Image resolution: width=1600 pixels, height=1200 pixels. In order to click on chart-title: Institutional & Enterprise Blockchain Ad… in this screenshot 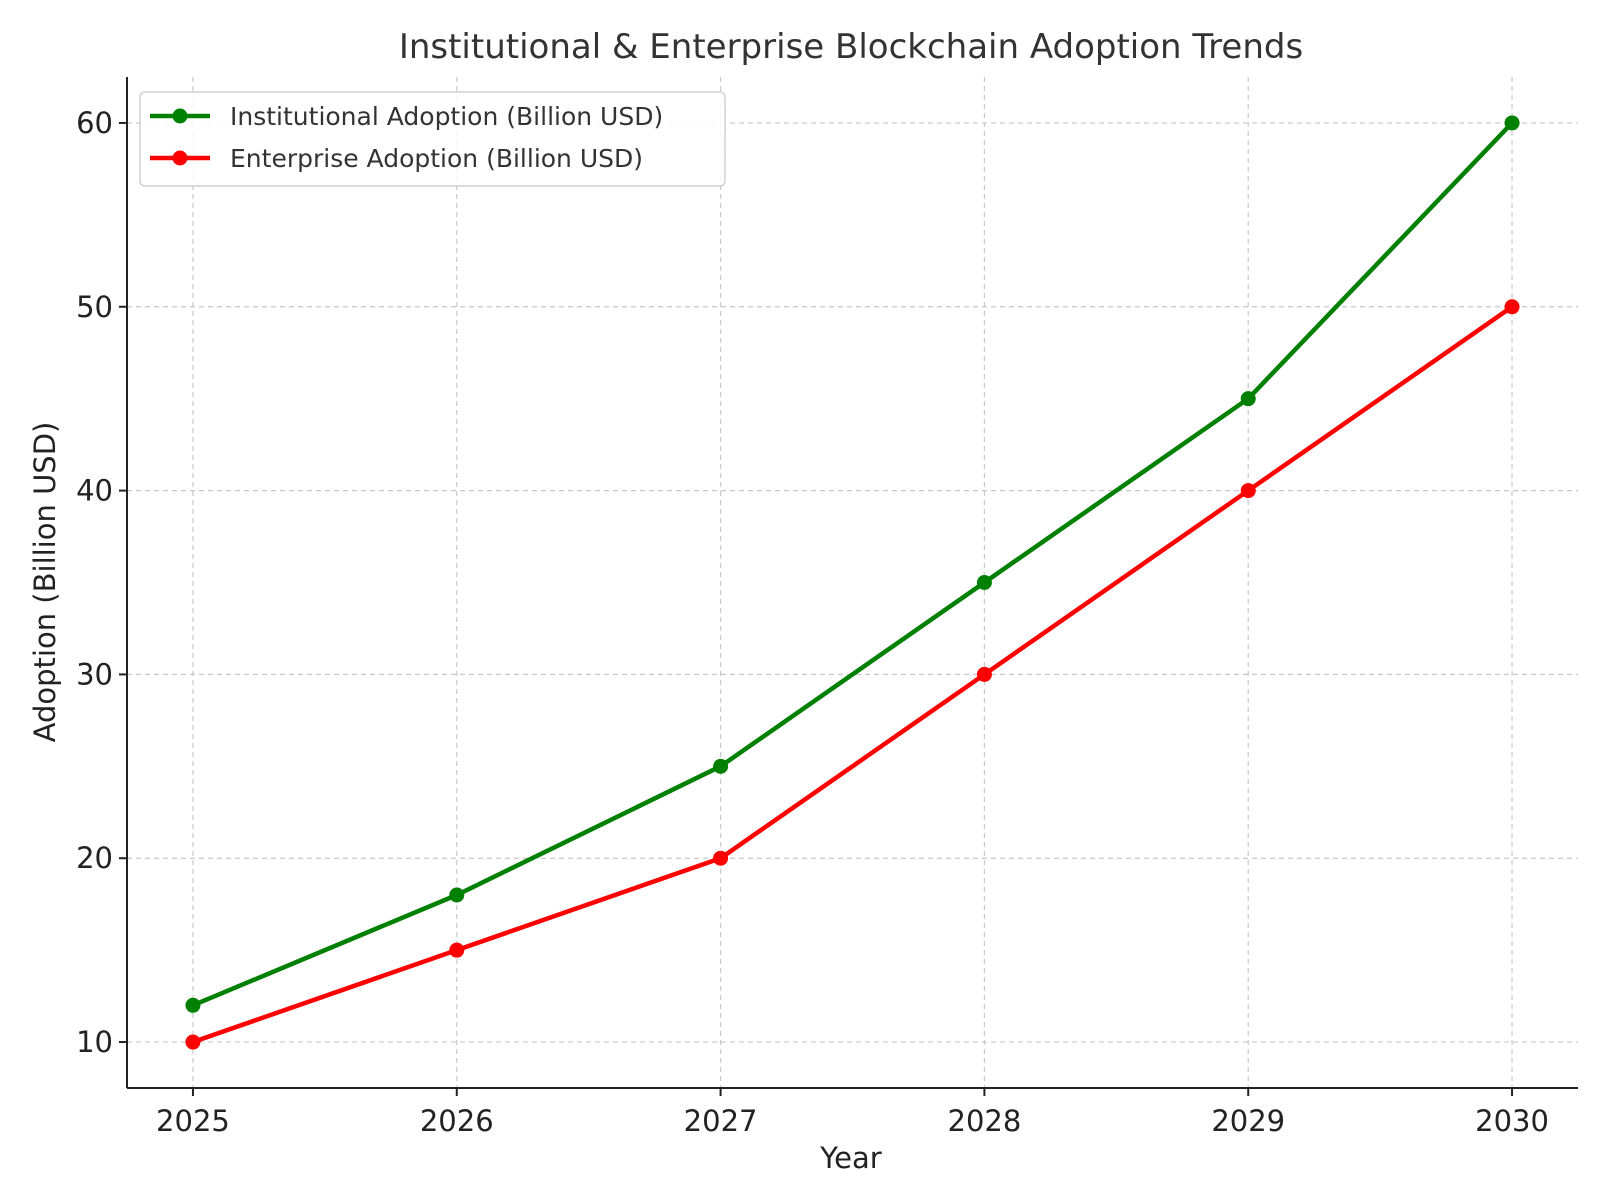, I will do `click(851, 47)`.